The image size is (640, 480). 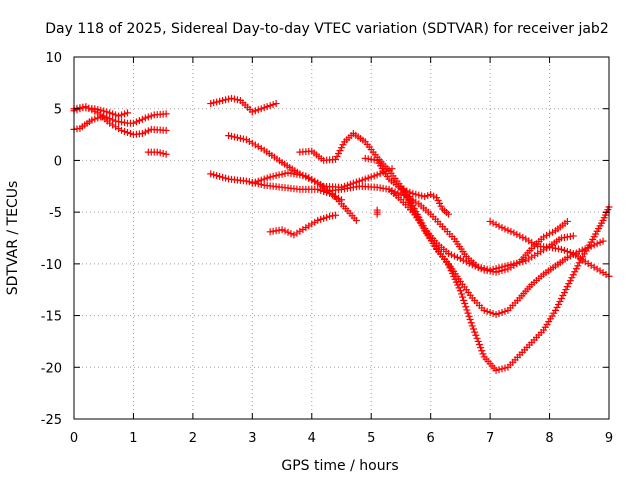 I want to click on x-tick-label: 1, so click(x=133, y=438).